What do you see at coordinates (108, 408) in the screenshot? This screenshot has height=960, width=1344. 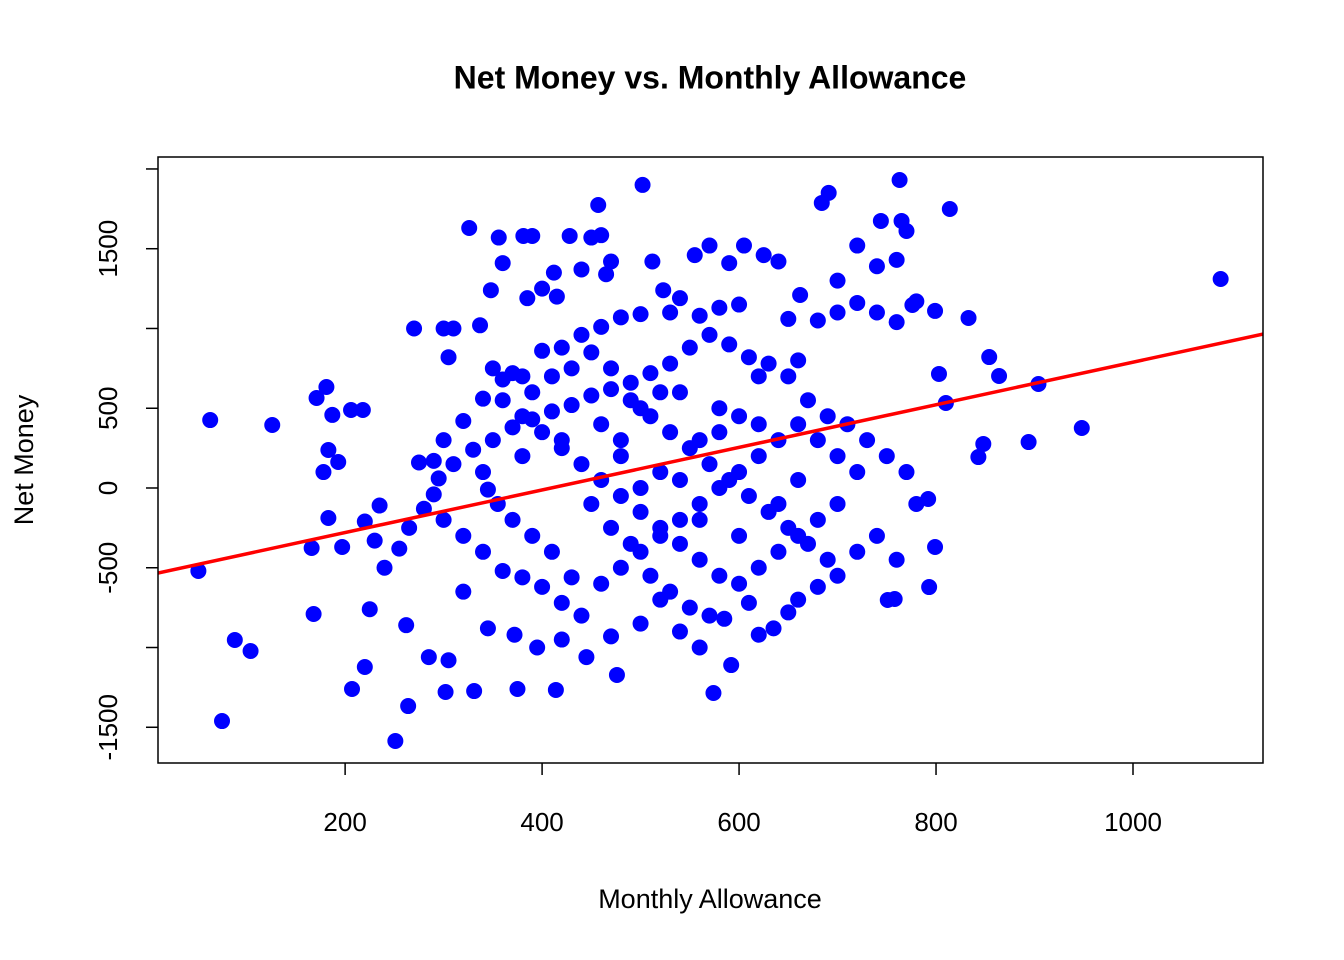 I see `y-tick-label: 500` at bounding box center [108, 408].